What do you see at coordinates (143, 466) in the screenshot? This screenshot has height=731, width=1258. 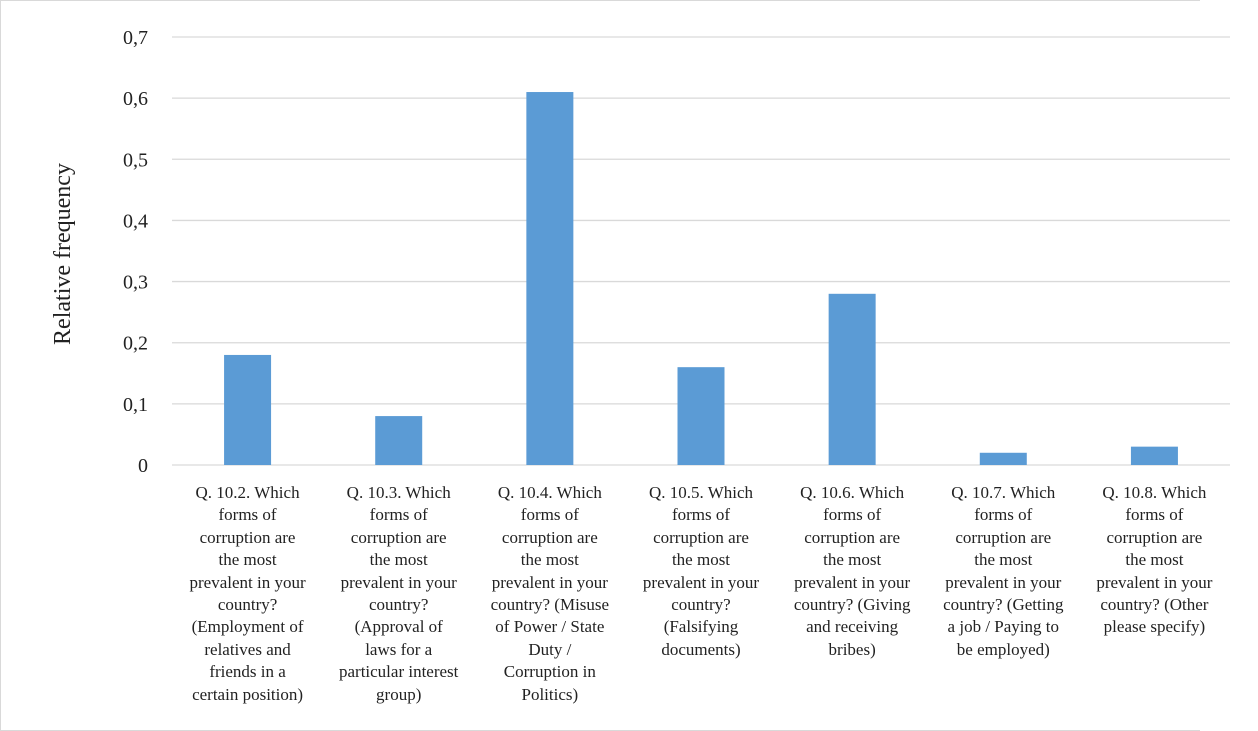 I see `y-tick-label: 0` at bounding box center [143, 466].